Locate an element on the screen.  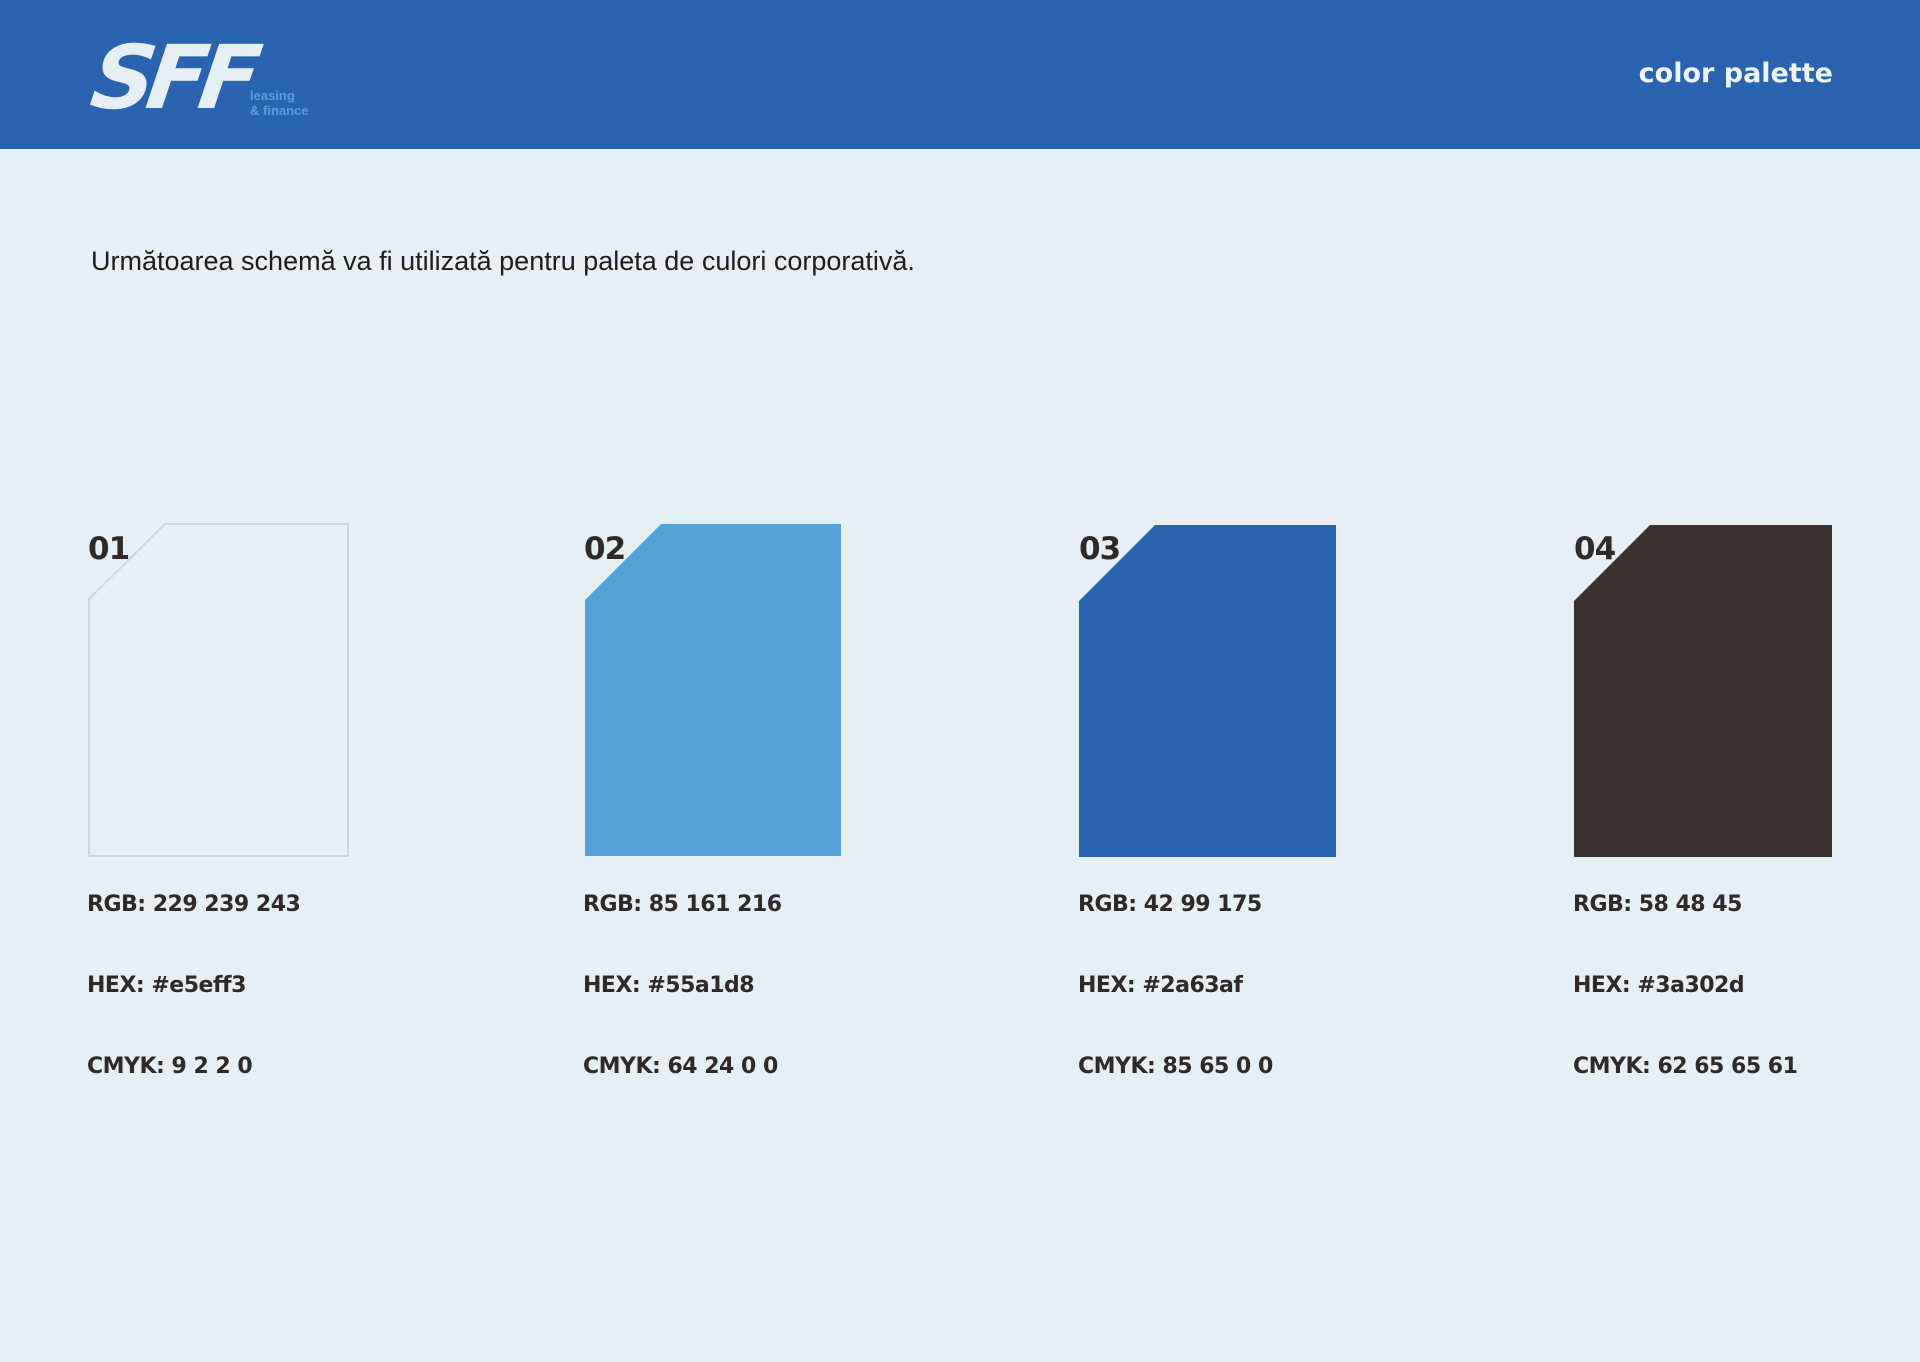
logo-tagline: leasing & finance is located at coordinates (295, 103).